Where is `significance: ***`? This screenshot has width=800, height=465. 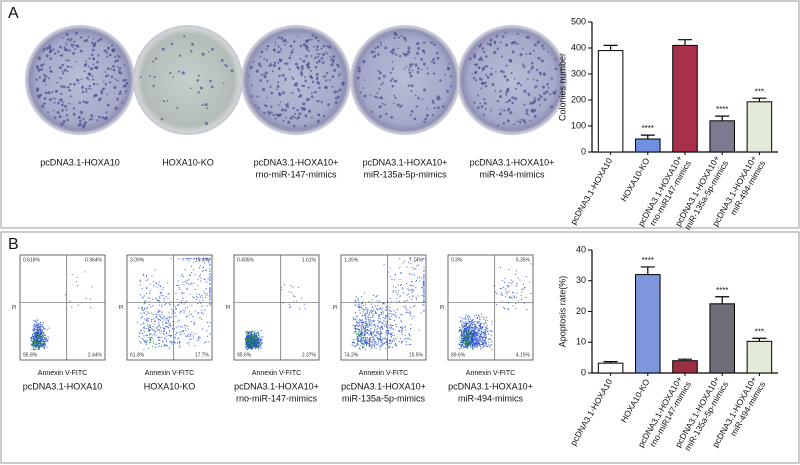 significance: *** is located at coordinates (759, 91).